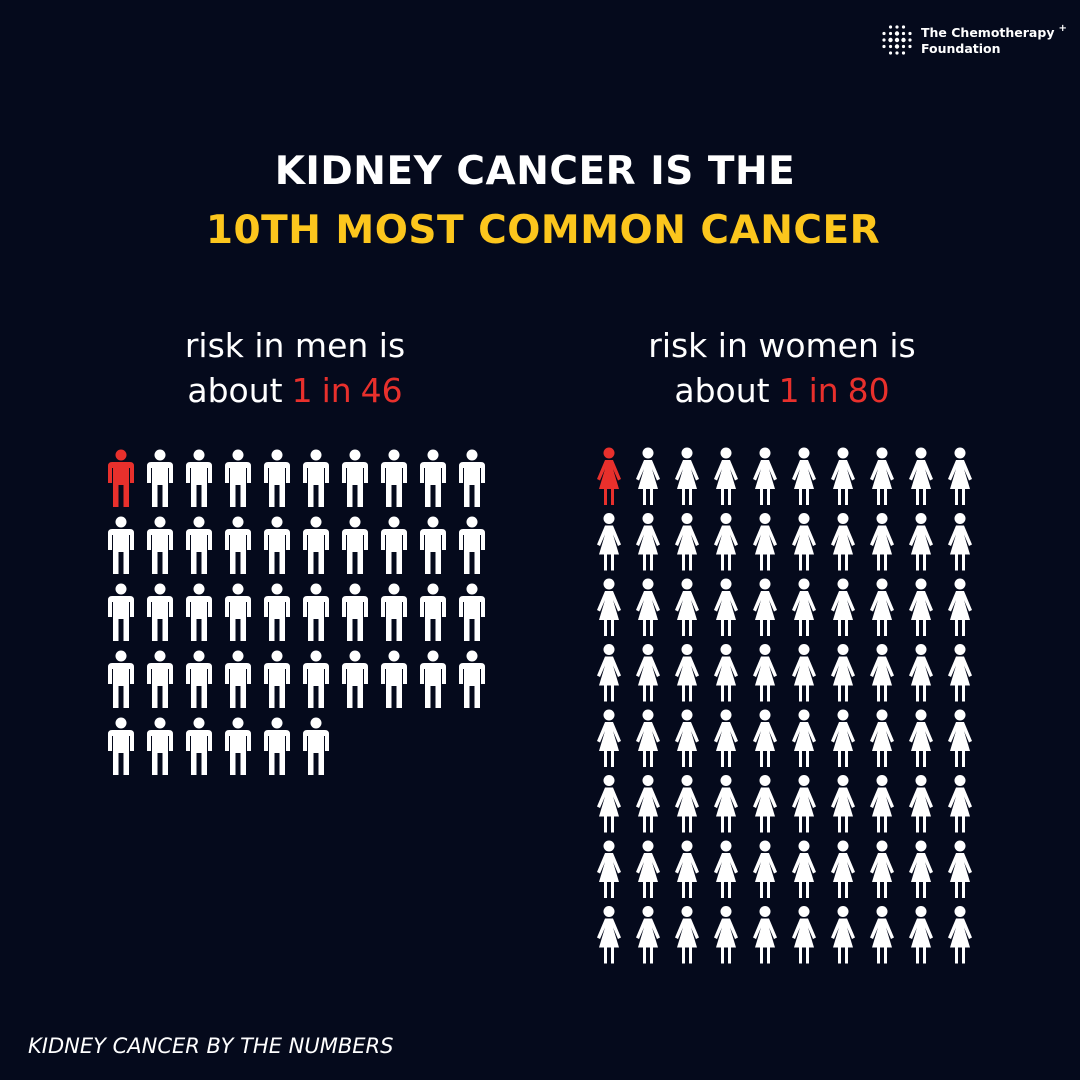  Describe the element at coordinates (824, 390) in the screenshot. I see `risk-joiner: in` at that location.